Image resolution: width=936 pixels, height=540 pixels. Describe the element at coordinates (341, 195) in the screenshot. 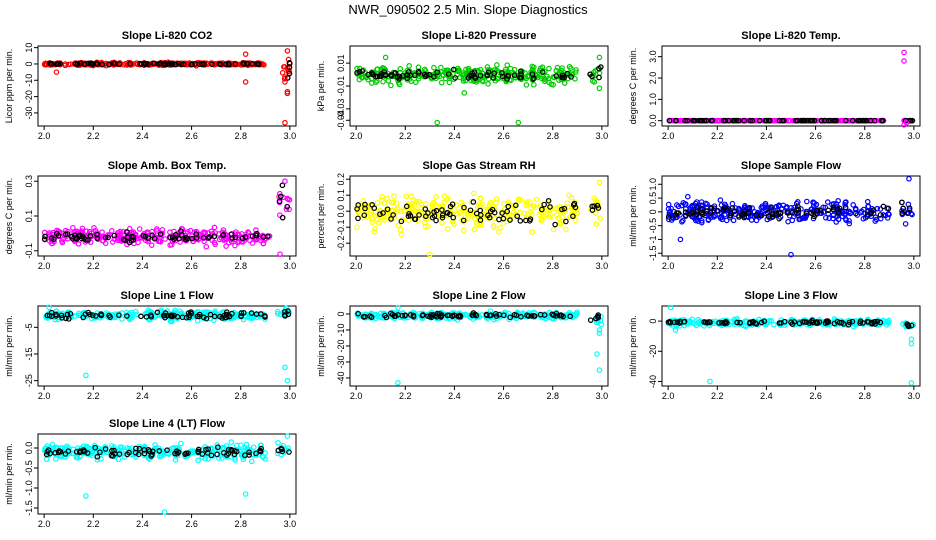

I see `y-tick-label: 0.1` at that location.